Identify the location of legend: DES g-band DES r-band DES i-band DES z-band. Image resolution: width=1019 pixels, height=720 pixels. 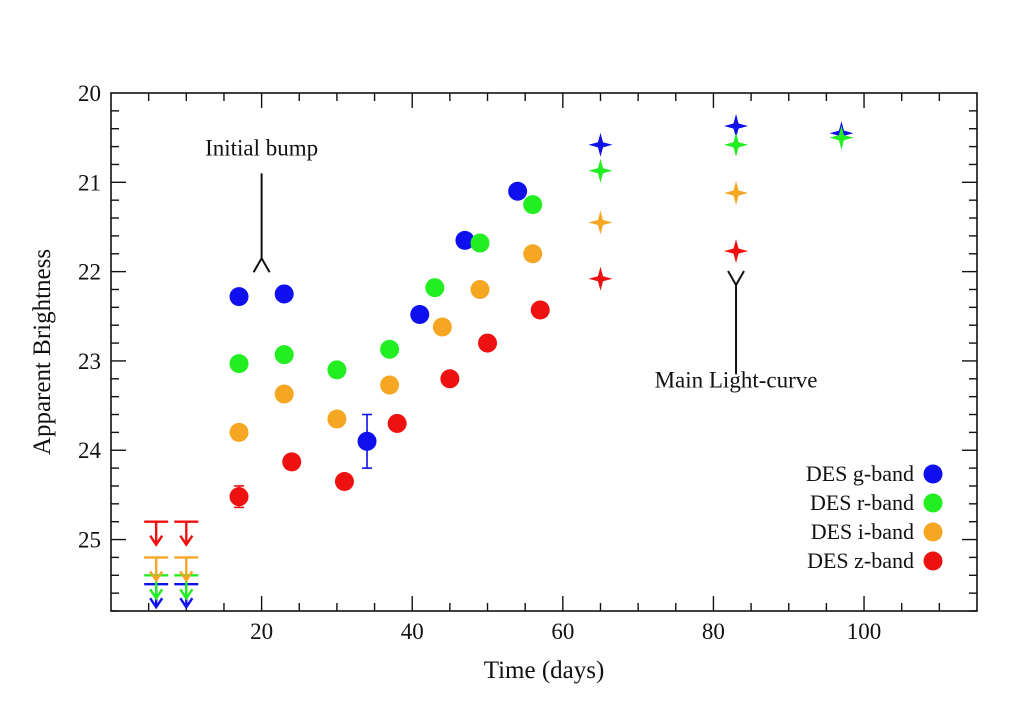
(874, 517).